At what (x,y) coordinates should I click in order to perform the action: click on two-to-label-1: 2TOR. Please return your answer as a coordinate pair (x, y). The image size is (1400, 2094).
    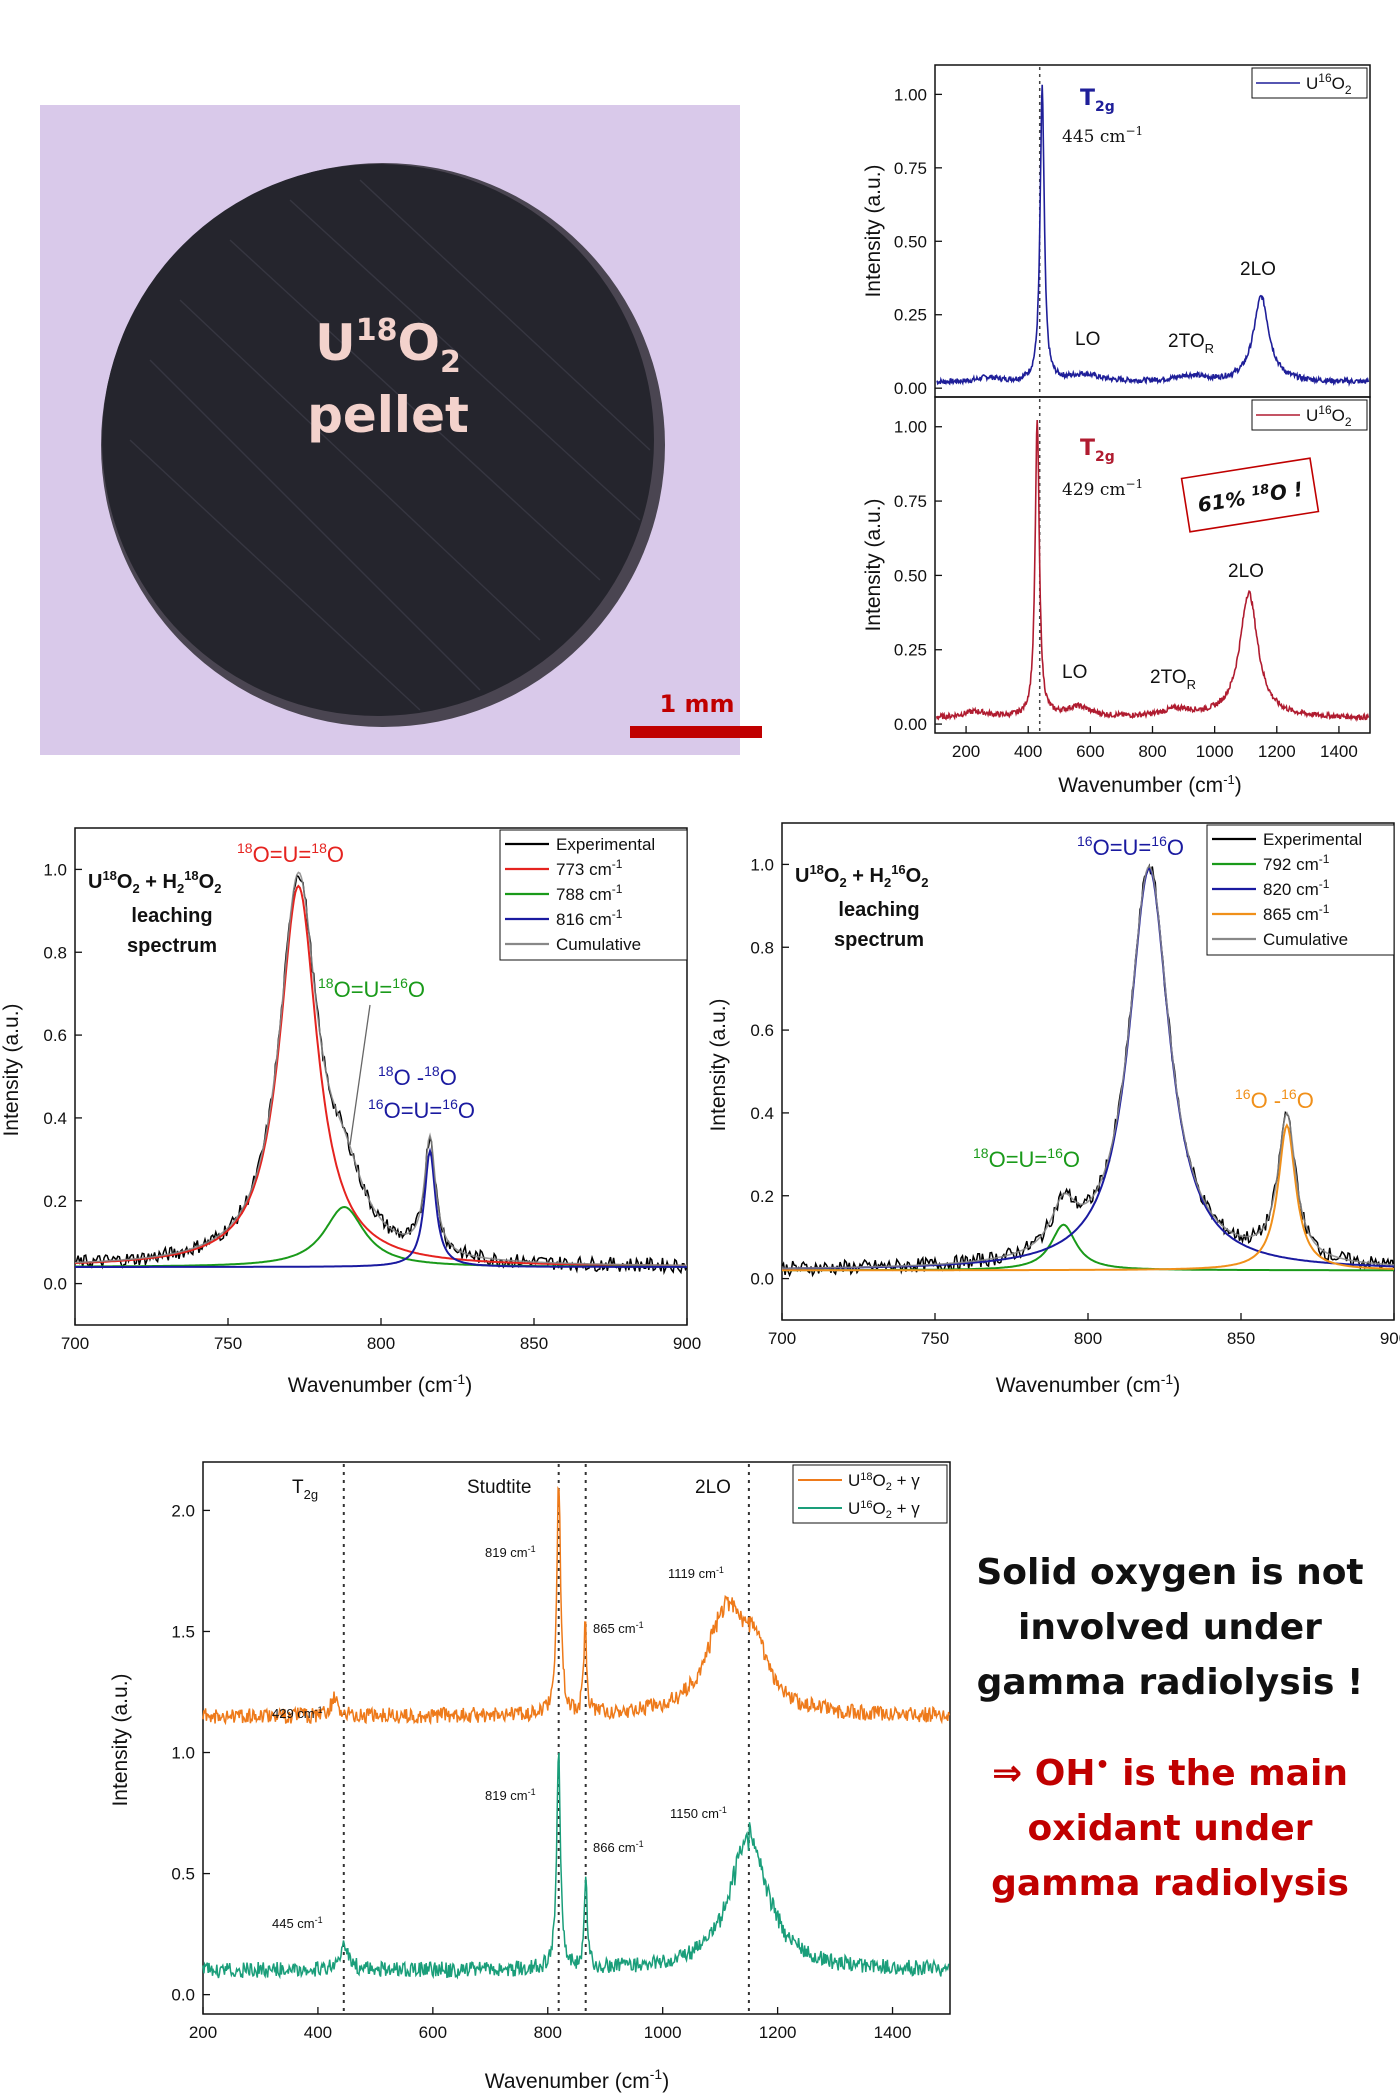
    Looking at the image, I should click on (1191, 343).